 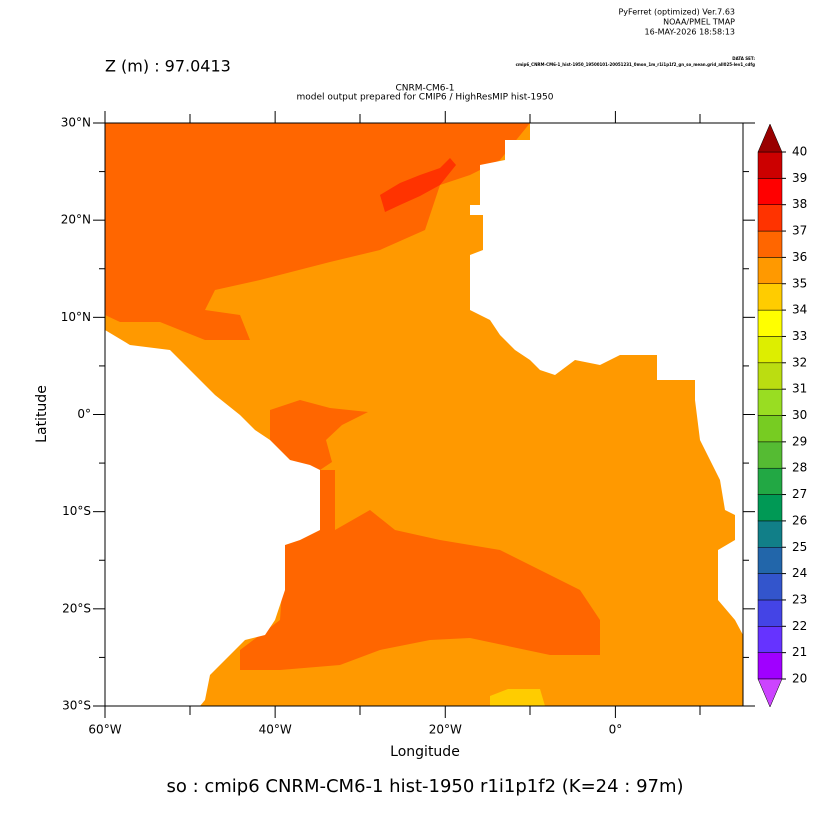 What do you see at coordinates (743, 58) in the screenshot?
I see `dataset-label: DATA SET:` at bounding box center [743, 58].